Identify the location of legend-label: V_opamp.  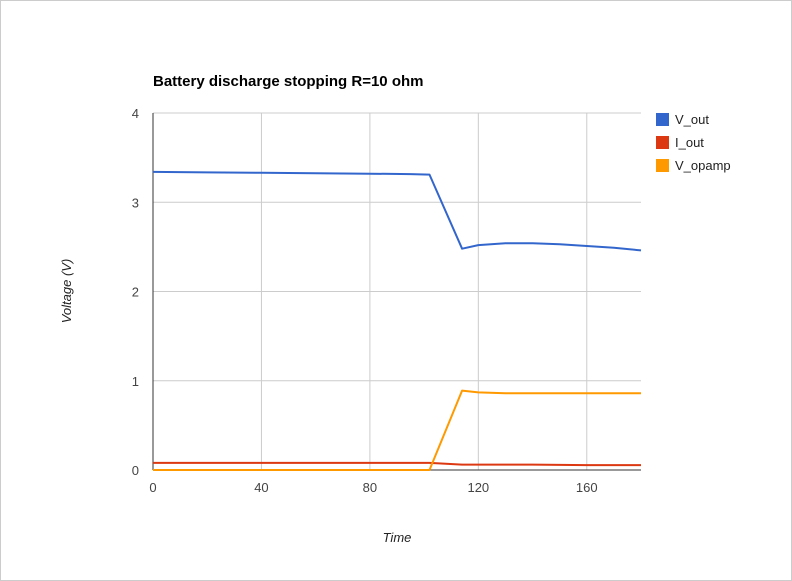
(703, 165).